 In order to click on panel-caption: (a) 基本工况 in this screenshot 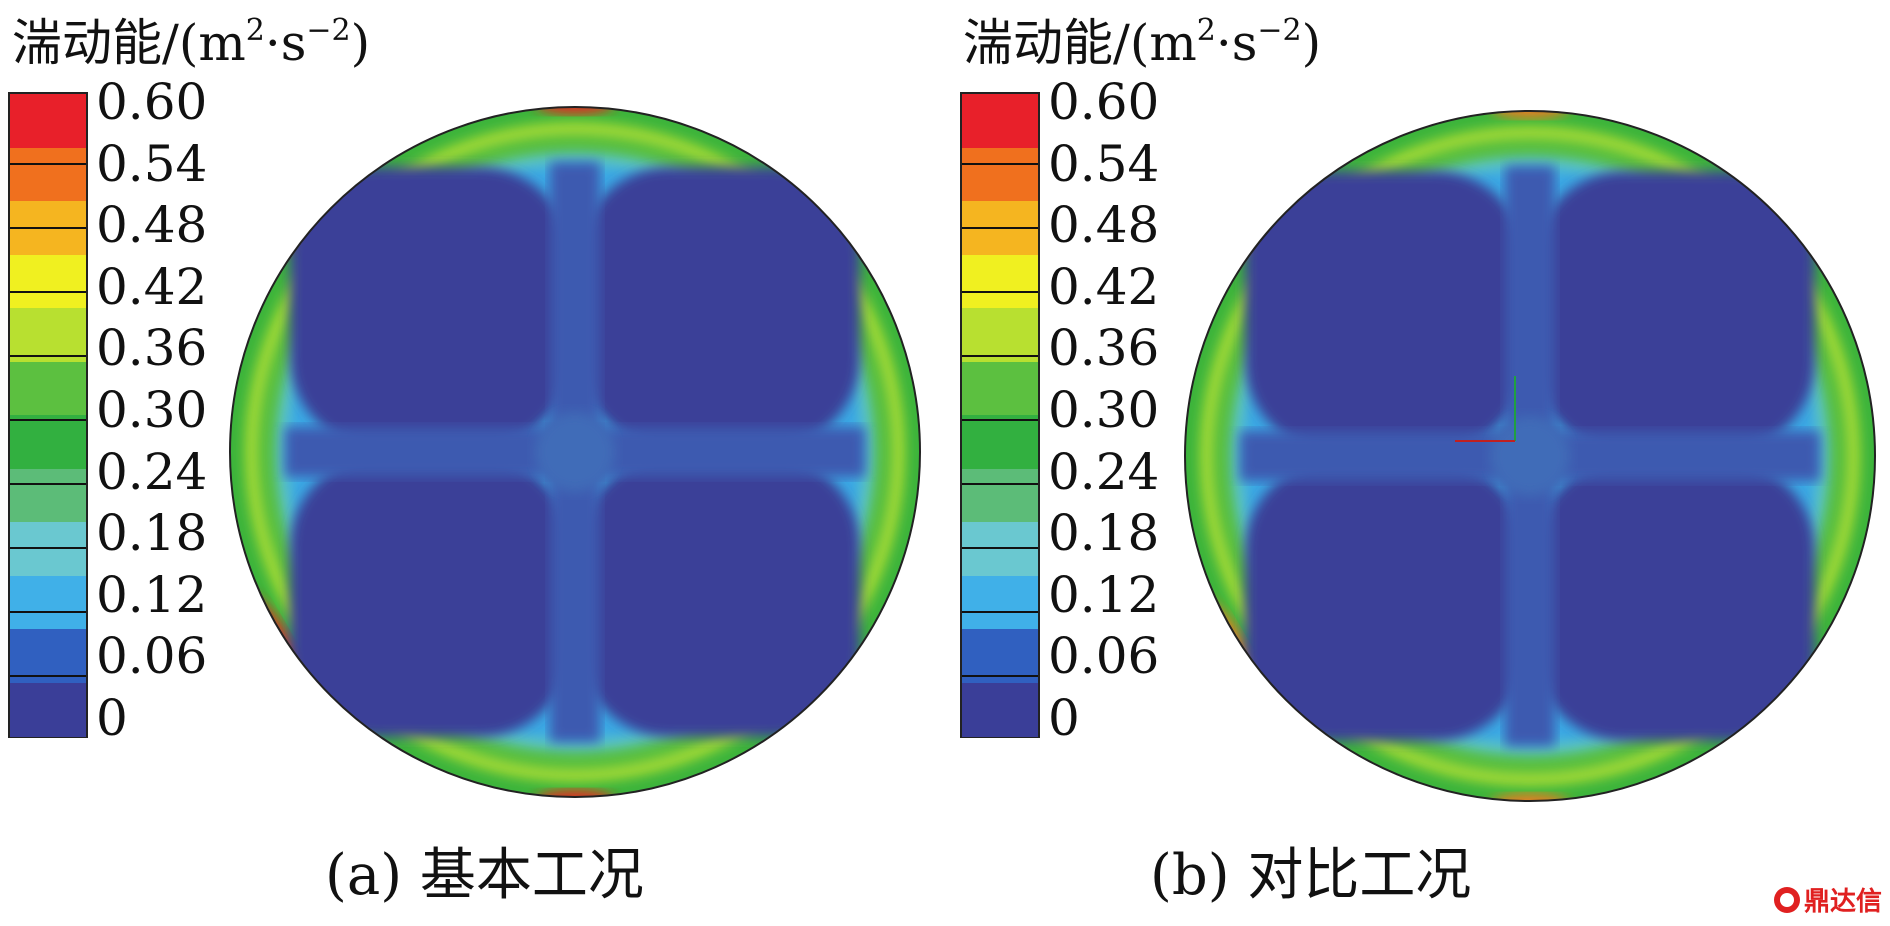, I will do `click(484, 875)`.